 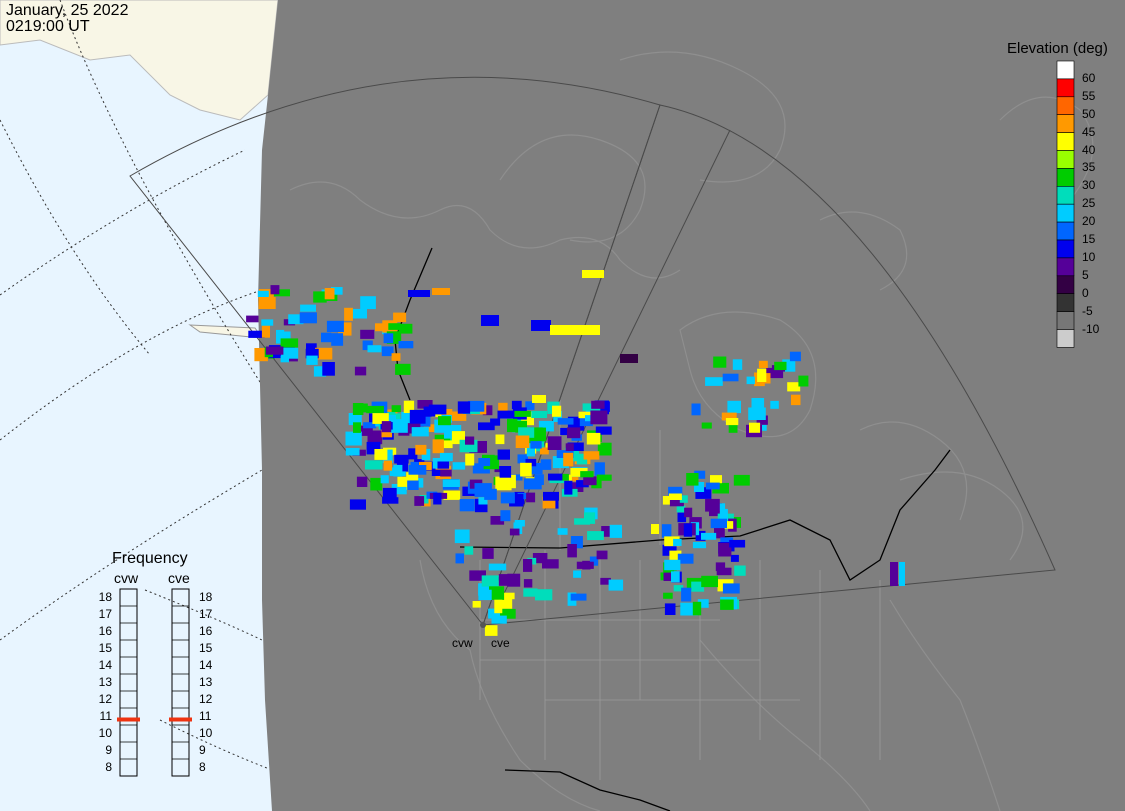 I want to click on colorbar-tick-label: 20, so click(x=1089, y=221).